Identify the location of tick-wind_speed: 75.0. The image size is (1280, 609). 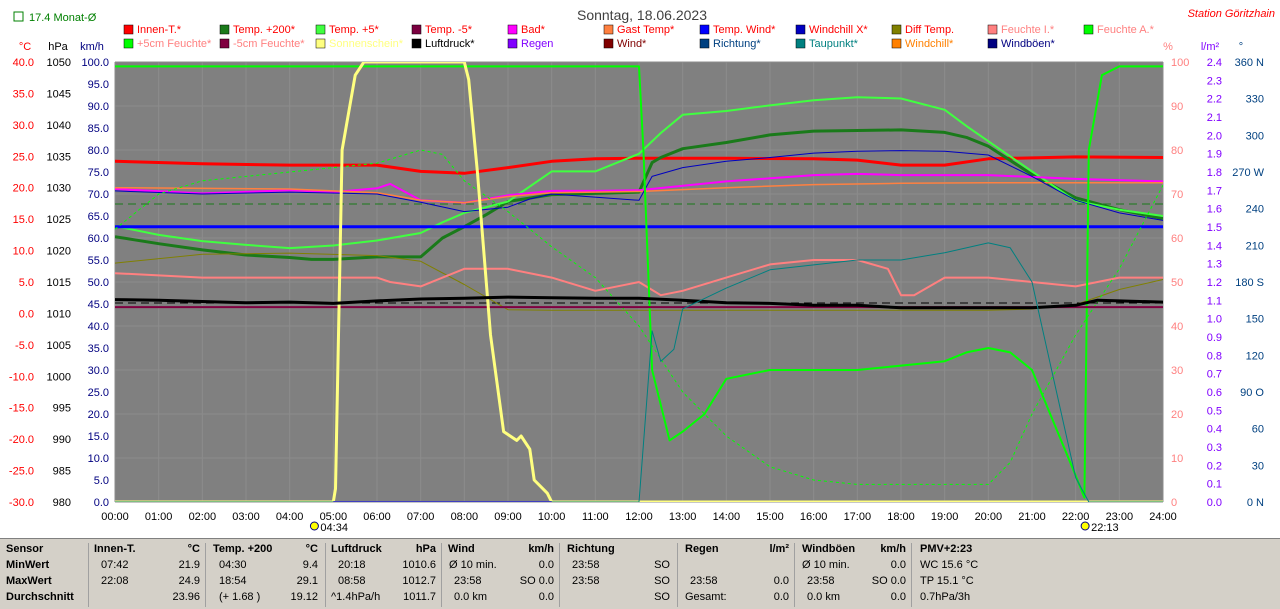
(98, 173).